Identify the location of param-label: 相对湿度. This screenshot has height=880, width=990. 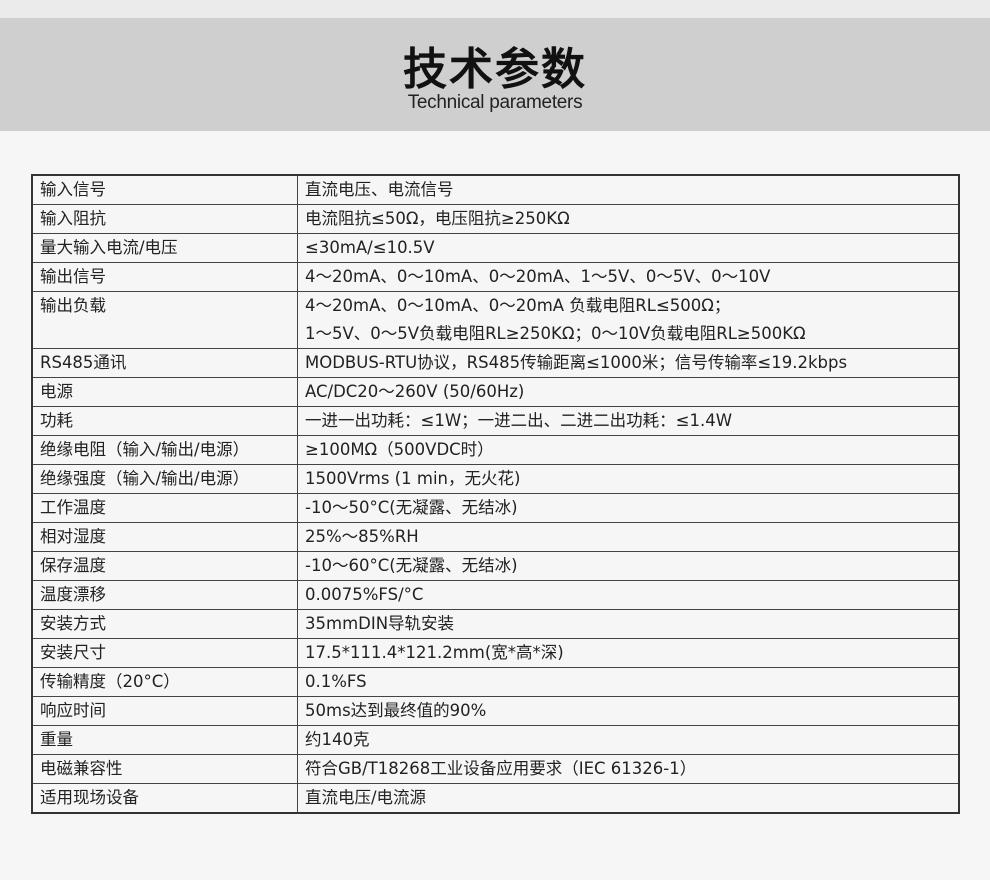
(164, 537).